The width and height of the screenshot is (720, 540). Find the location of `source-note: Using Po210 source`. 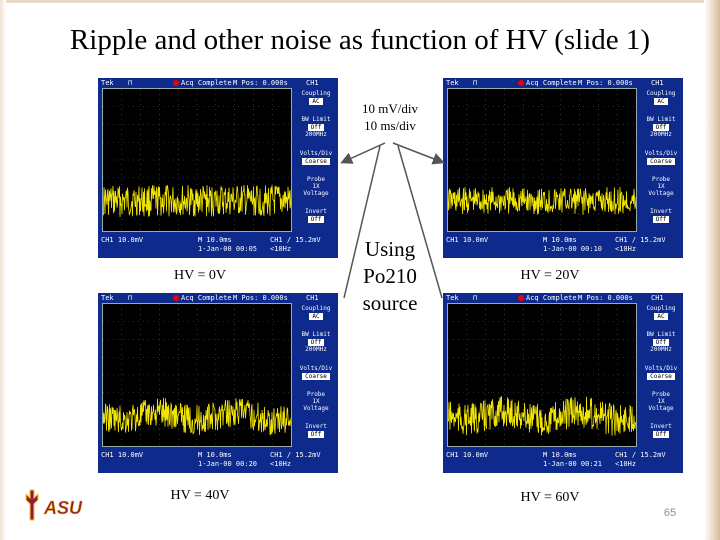

source-note: Using Po210 source is located at coordinates (390, 276).